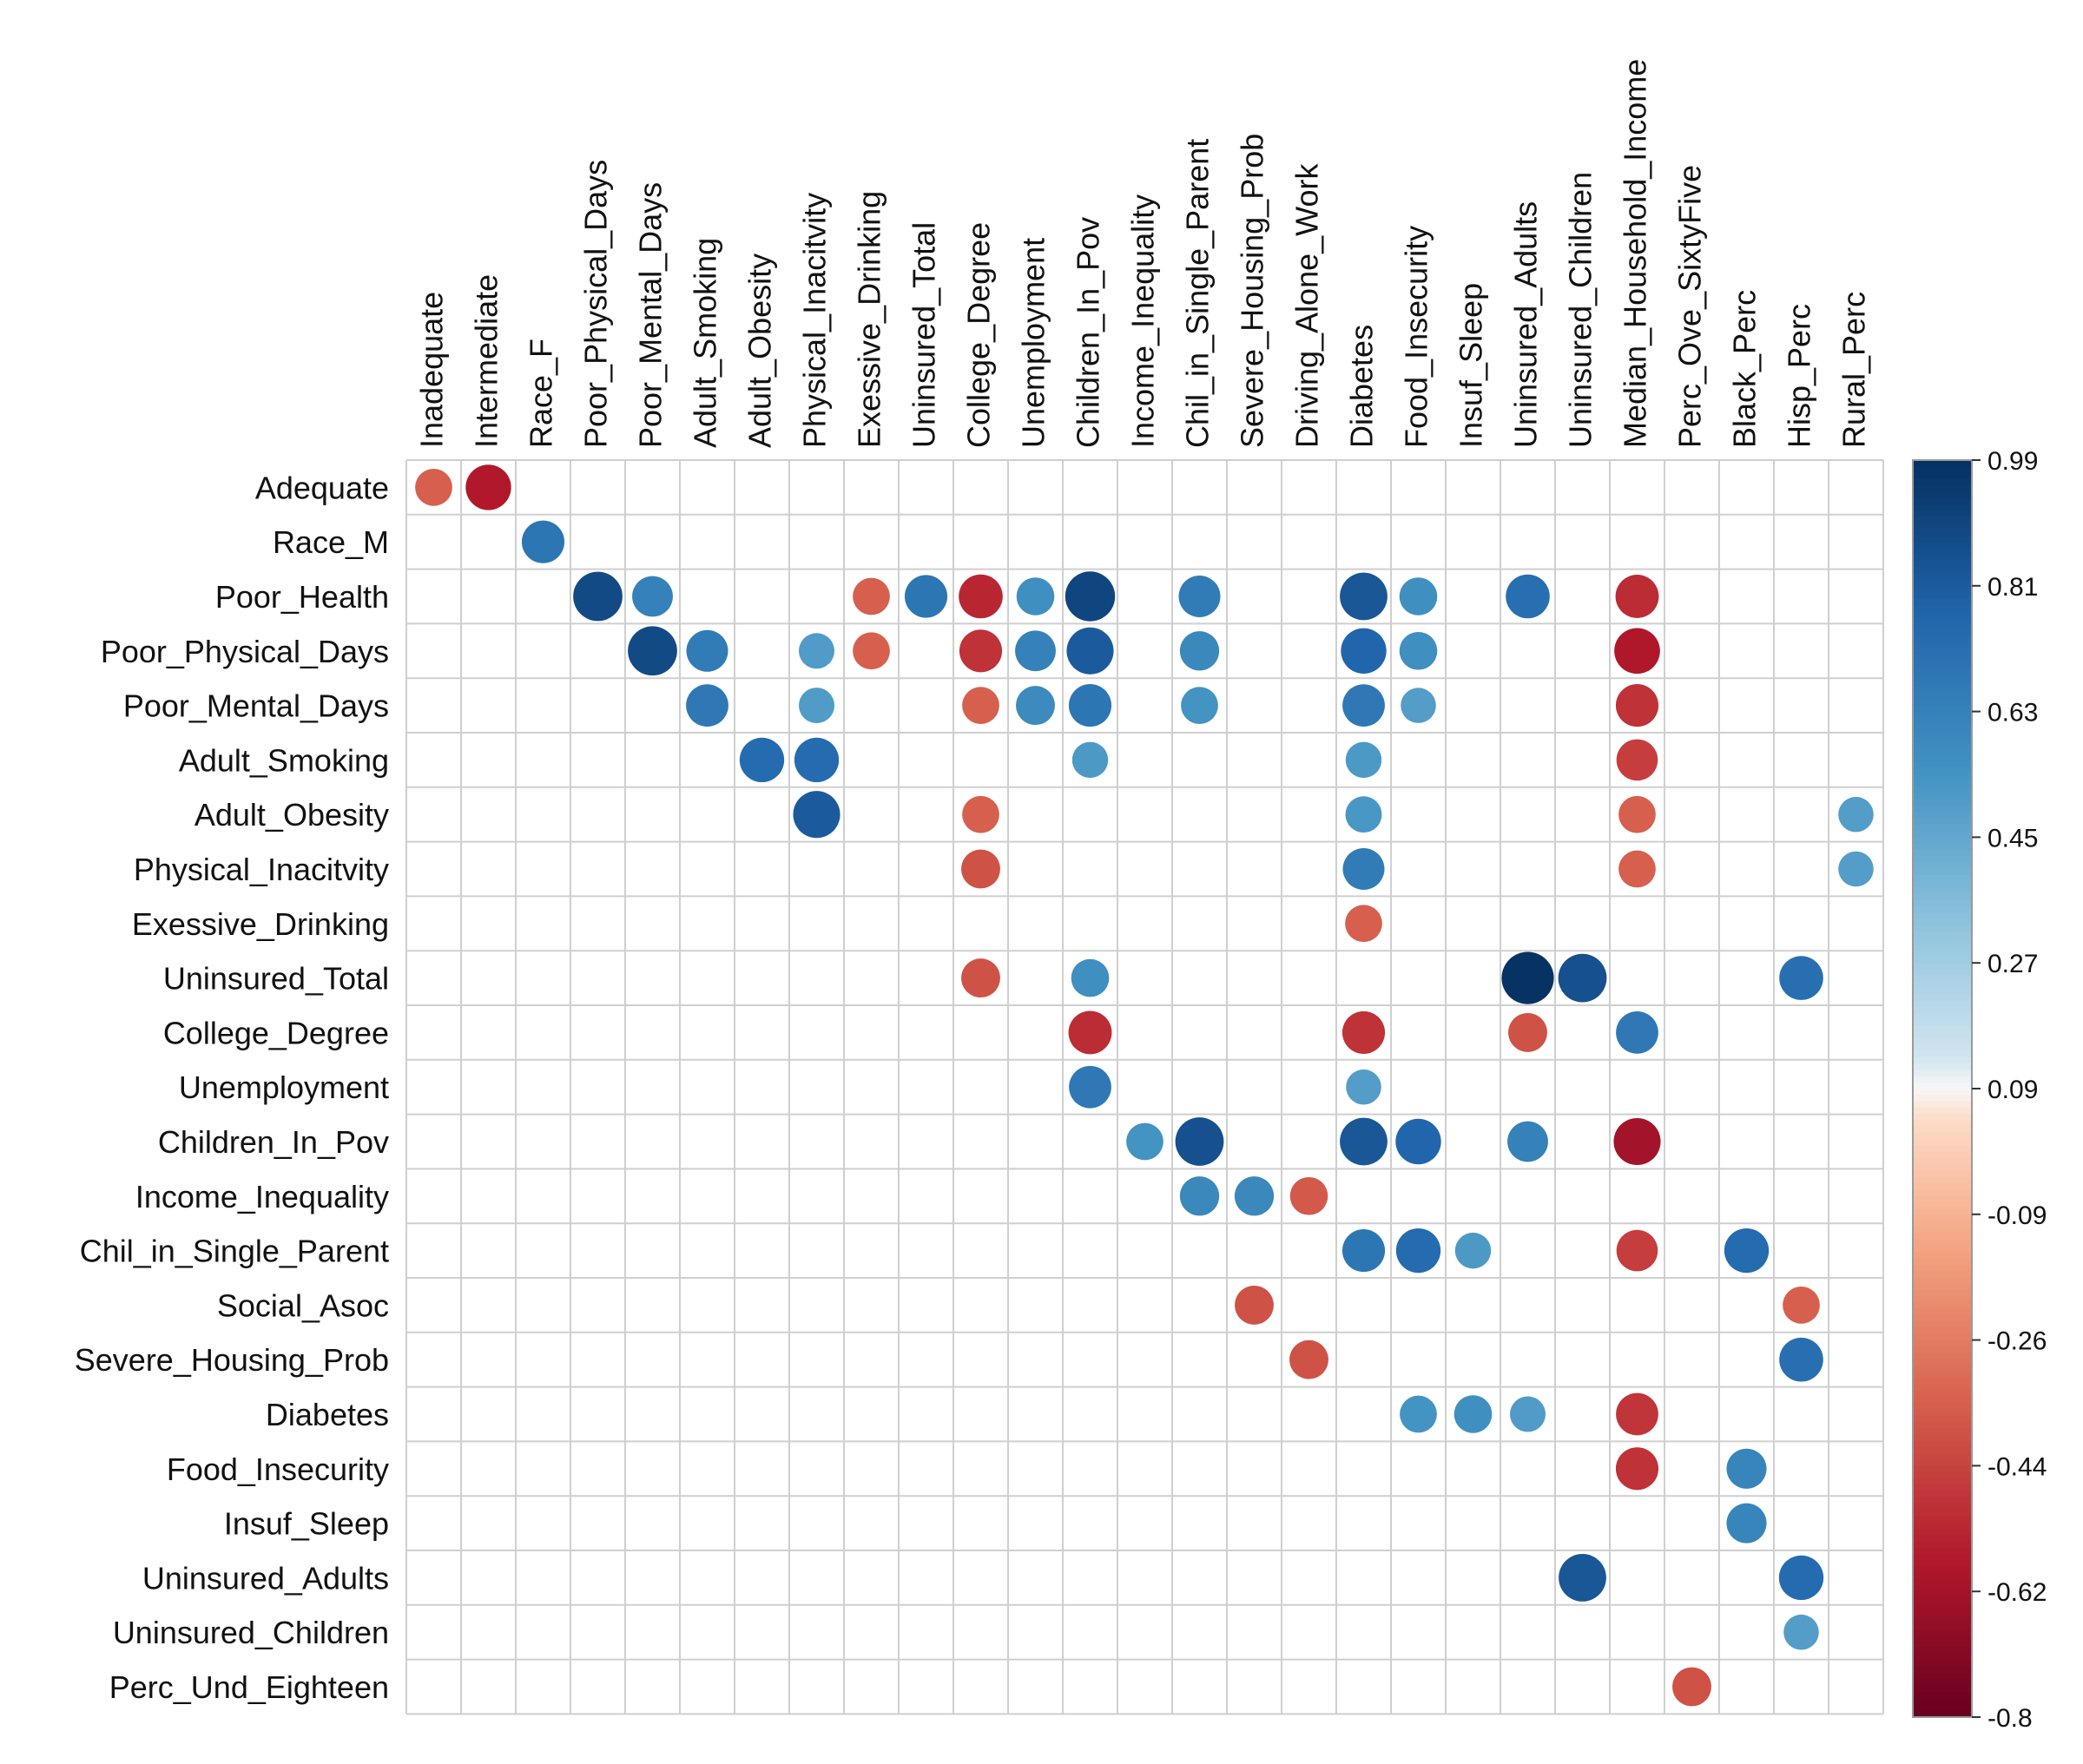 This screenshot has height=1764, width=2083. I want to click on column-label: Income_Inequality, so click(1143, 321).